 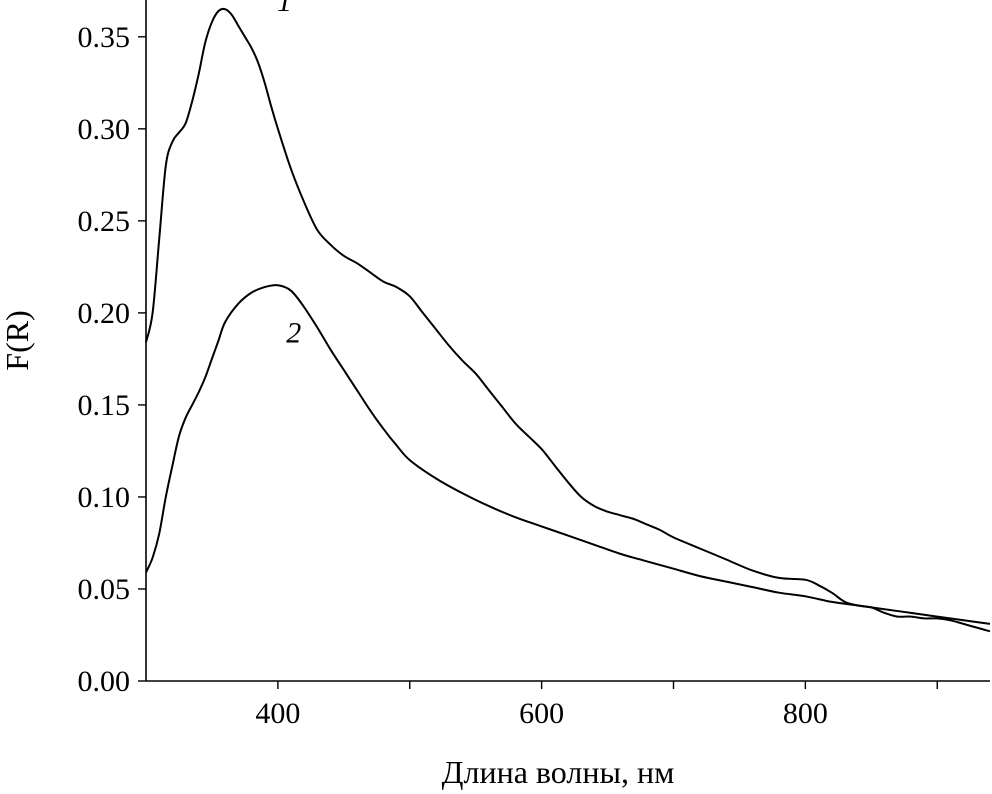 What do you see at coordinates (277, 713) in the screenshot?
I see `x-tick-label: 400` at bounding box center [277, 713].